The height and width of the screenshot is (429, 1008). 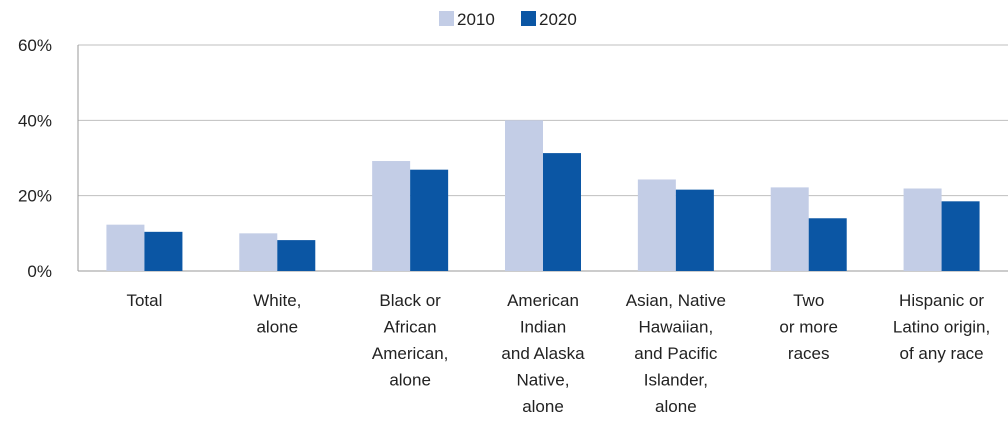 What do you see at coordinates (35, 196) in the screenshot?
I see `y-tick-label: 20%` at bounding box center [35, 196].